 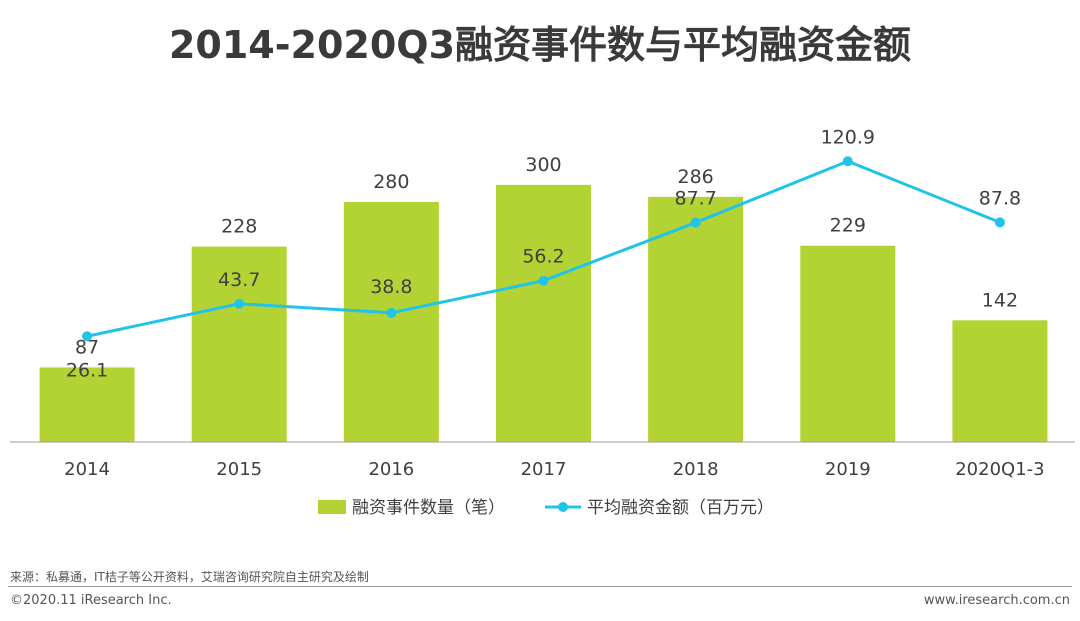 What do you see at coordinates (391, 182) in the screenshot?
I see `bar-value-label: 280` at bounding box center [391, 182].